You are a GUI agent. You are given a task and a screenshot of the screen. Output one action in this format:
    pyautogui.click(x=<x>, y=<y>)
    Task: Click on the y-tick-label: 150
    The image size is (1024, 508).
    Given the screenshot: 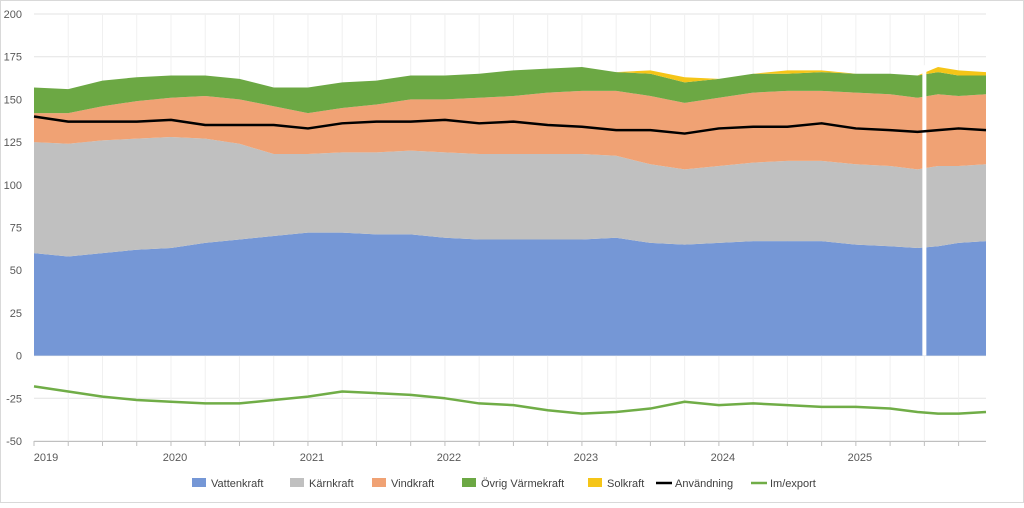 What is the action you would take?
    pyautogui.click(x=13, y=100)
    